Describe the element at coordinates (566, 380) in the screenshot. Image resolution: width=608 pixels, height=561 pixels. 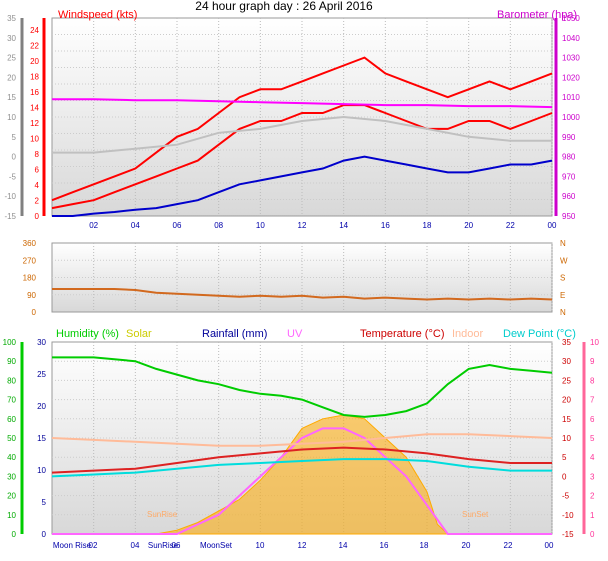
I see `temperature-tick-label: 25` at that location.